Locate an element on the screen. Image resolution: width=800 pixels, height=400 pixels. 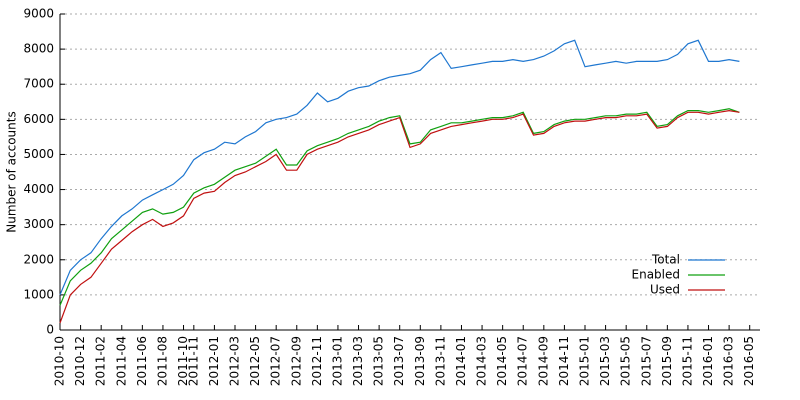
x-tick-label: 2012-01 is located at coordinates (214, 361).